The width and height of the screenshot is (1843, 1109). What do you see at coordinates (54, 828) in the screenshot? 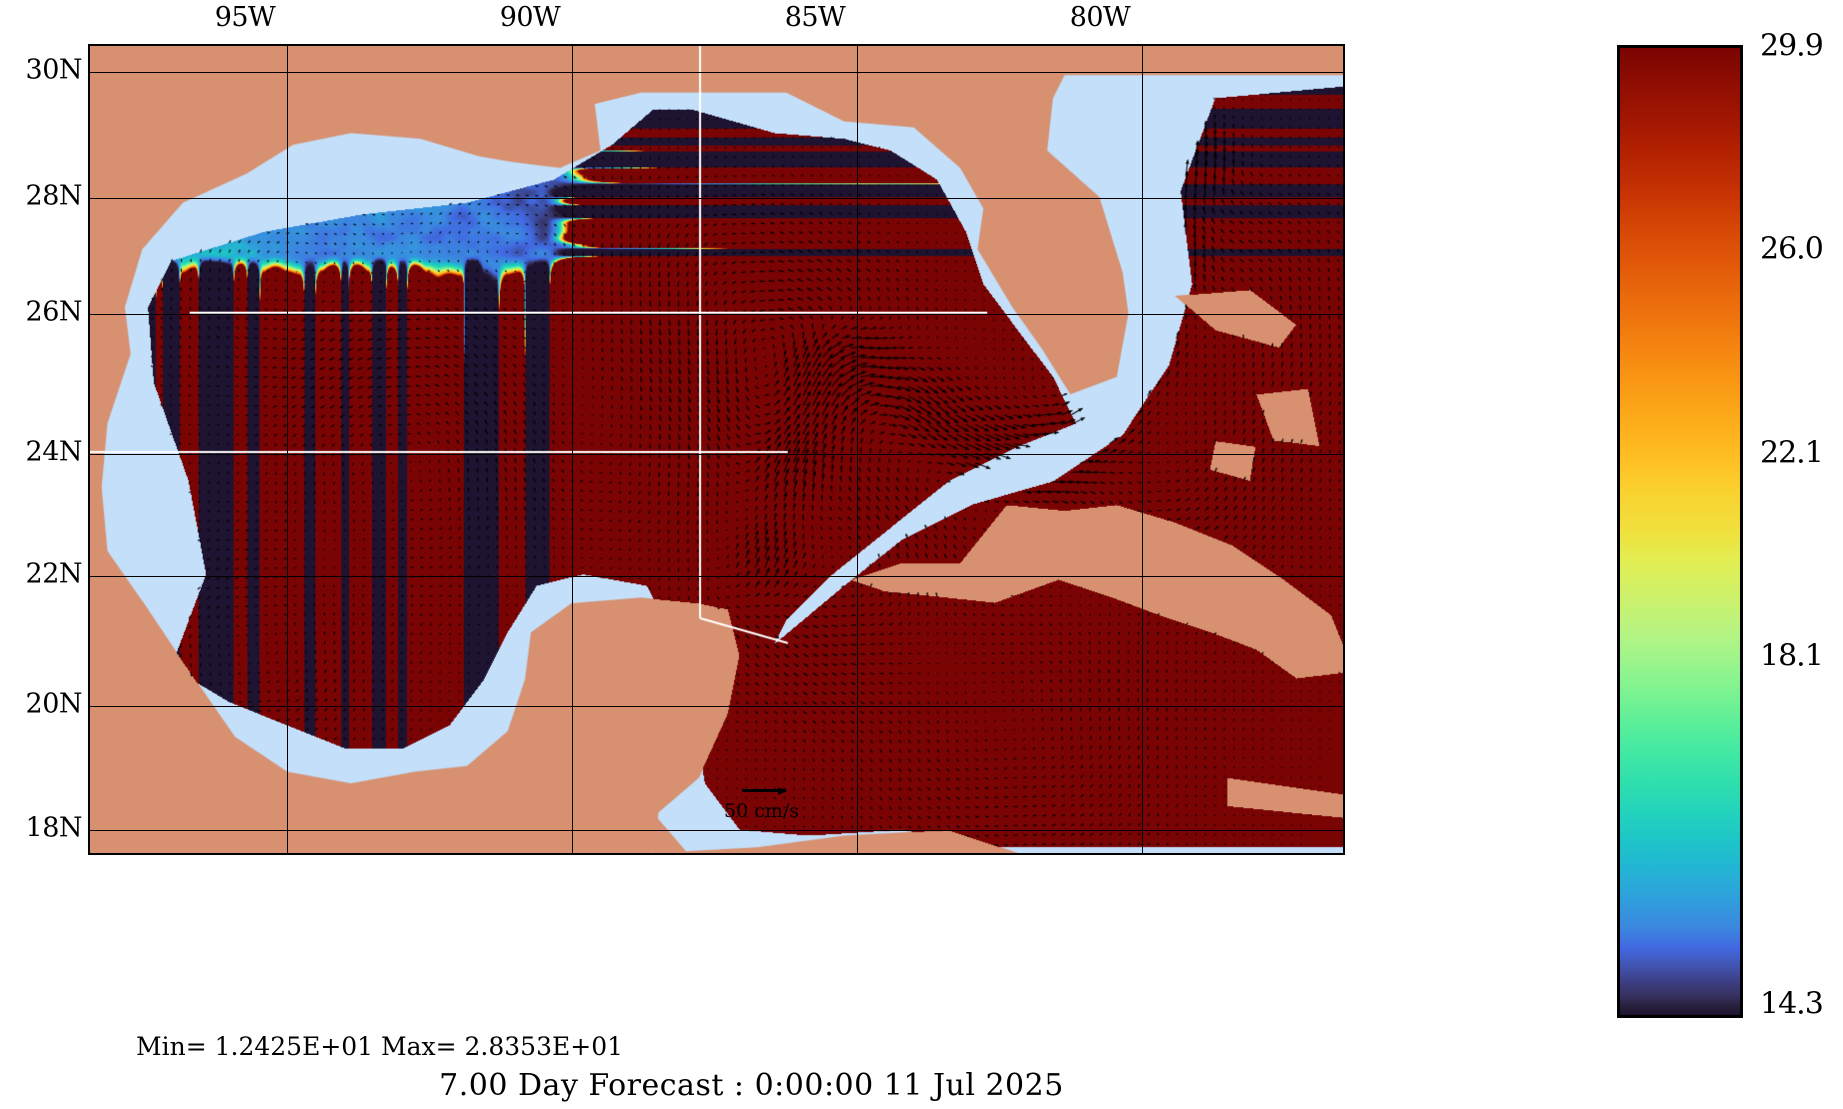
I see `lat-tick-label-18n: 18N` at bounding box center [54, 828].